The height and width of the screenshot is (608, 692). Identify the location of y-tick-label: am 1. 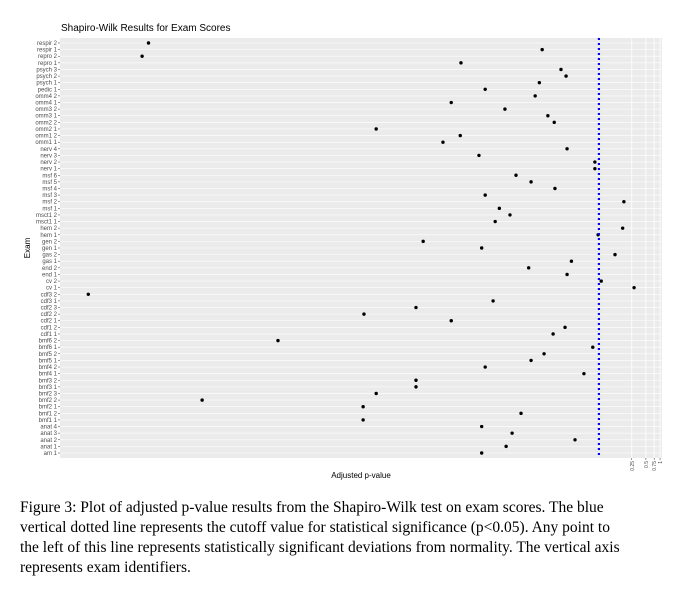
(51, 454).